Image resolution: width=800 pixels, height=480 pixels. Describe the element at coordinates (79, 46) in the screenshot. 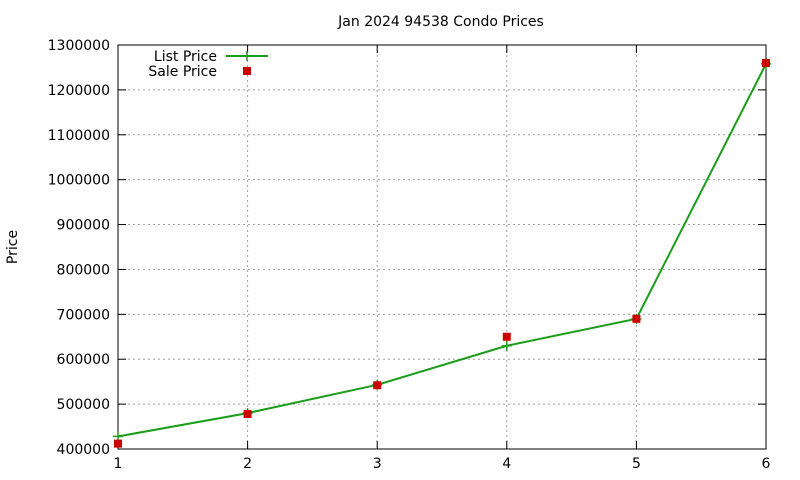

I see `y-tick-label: 1300000` at that location.